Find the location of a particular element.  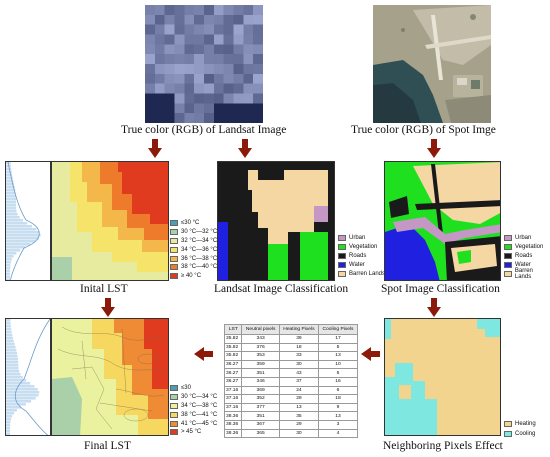

table-cell: 365 is located at coordinates (260, 433).